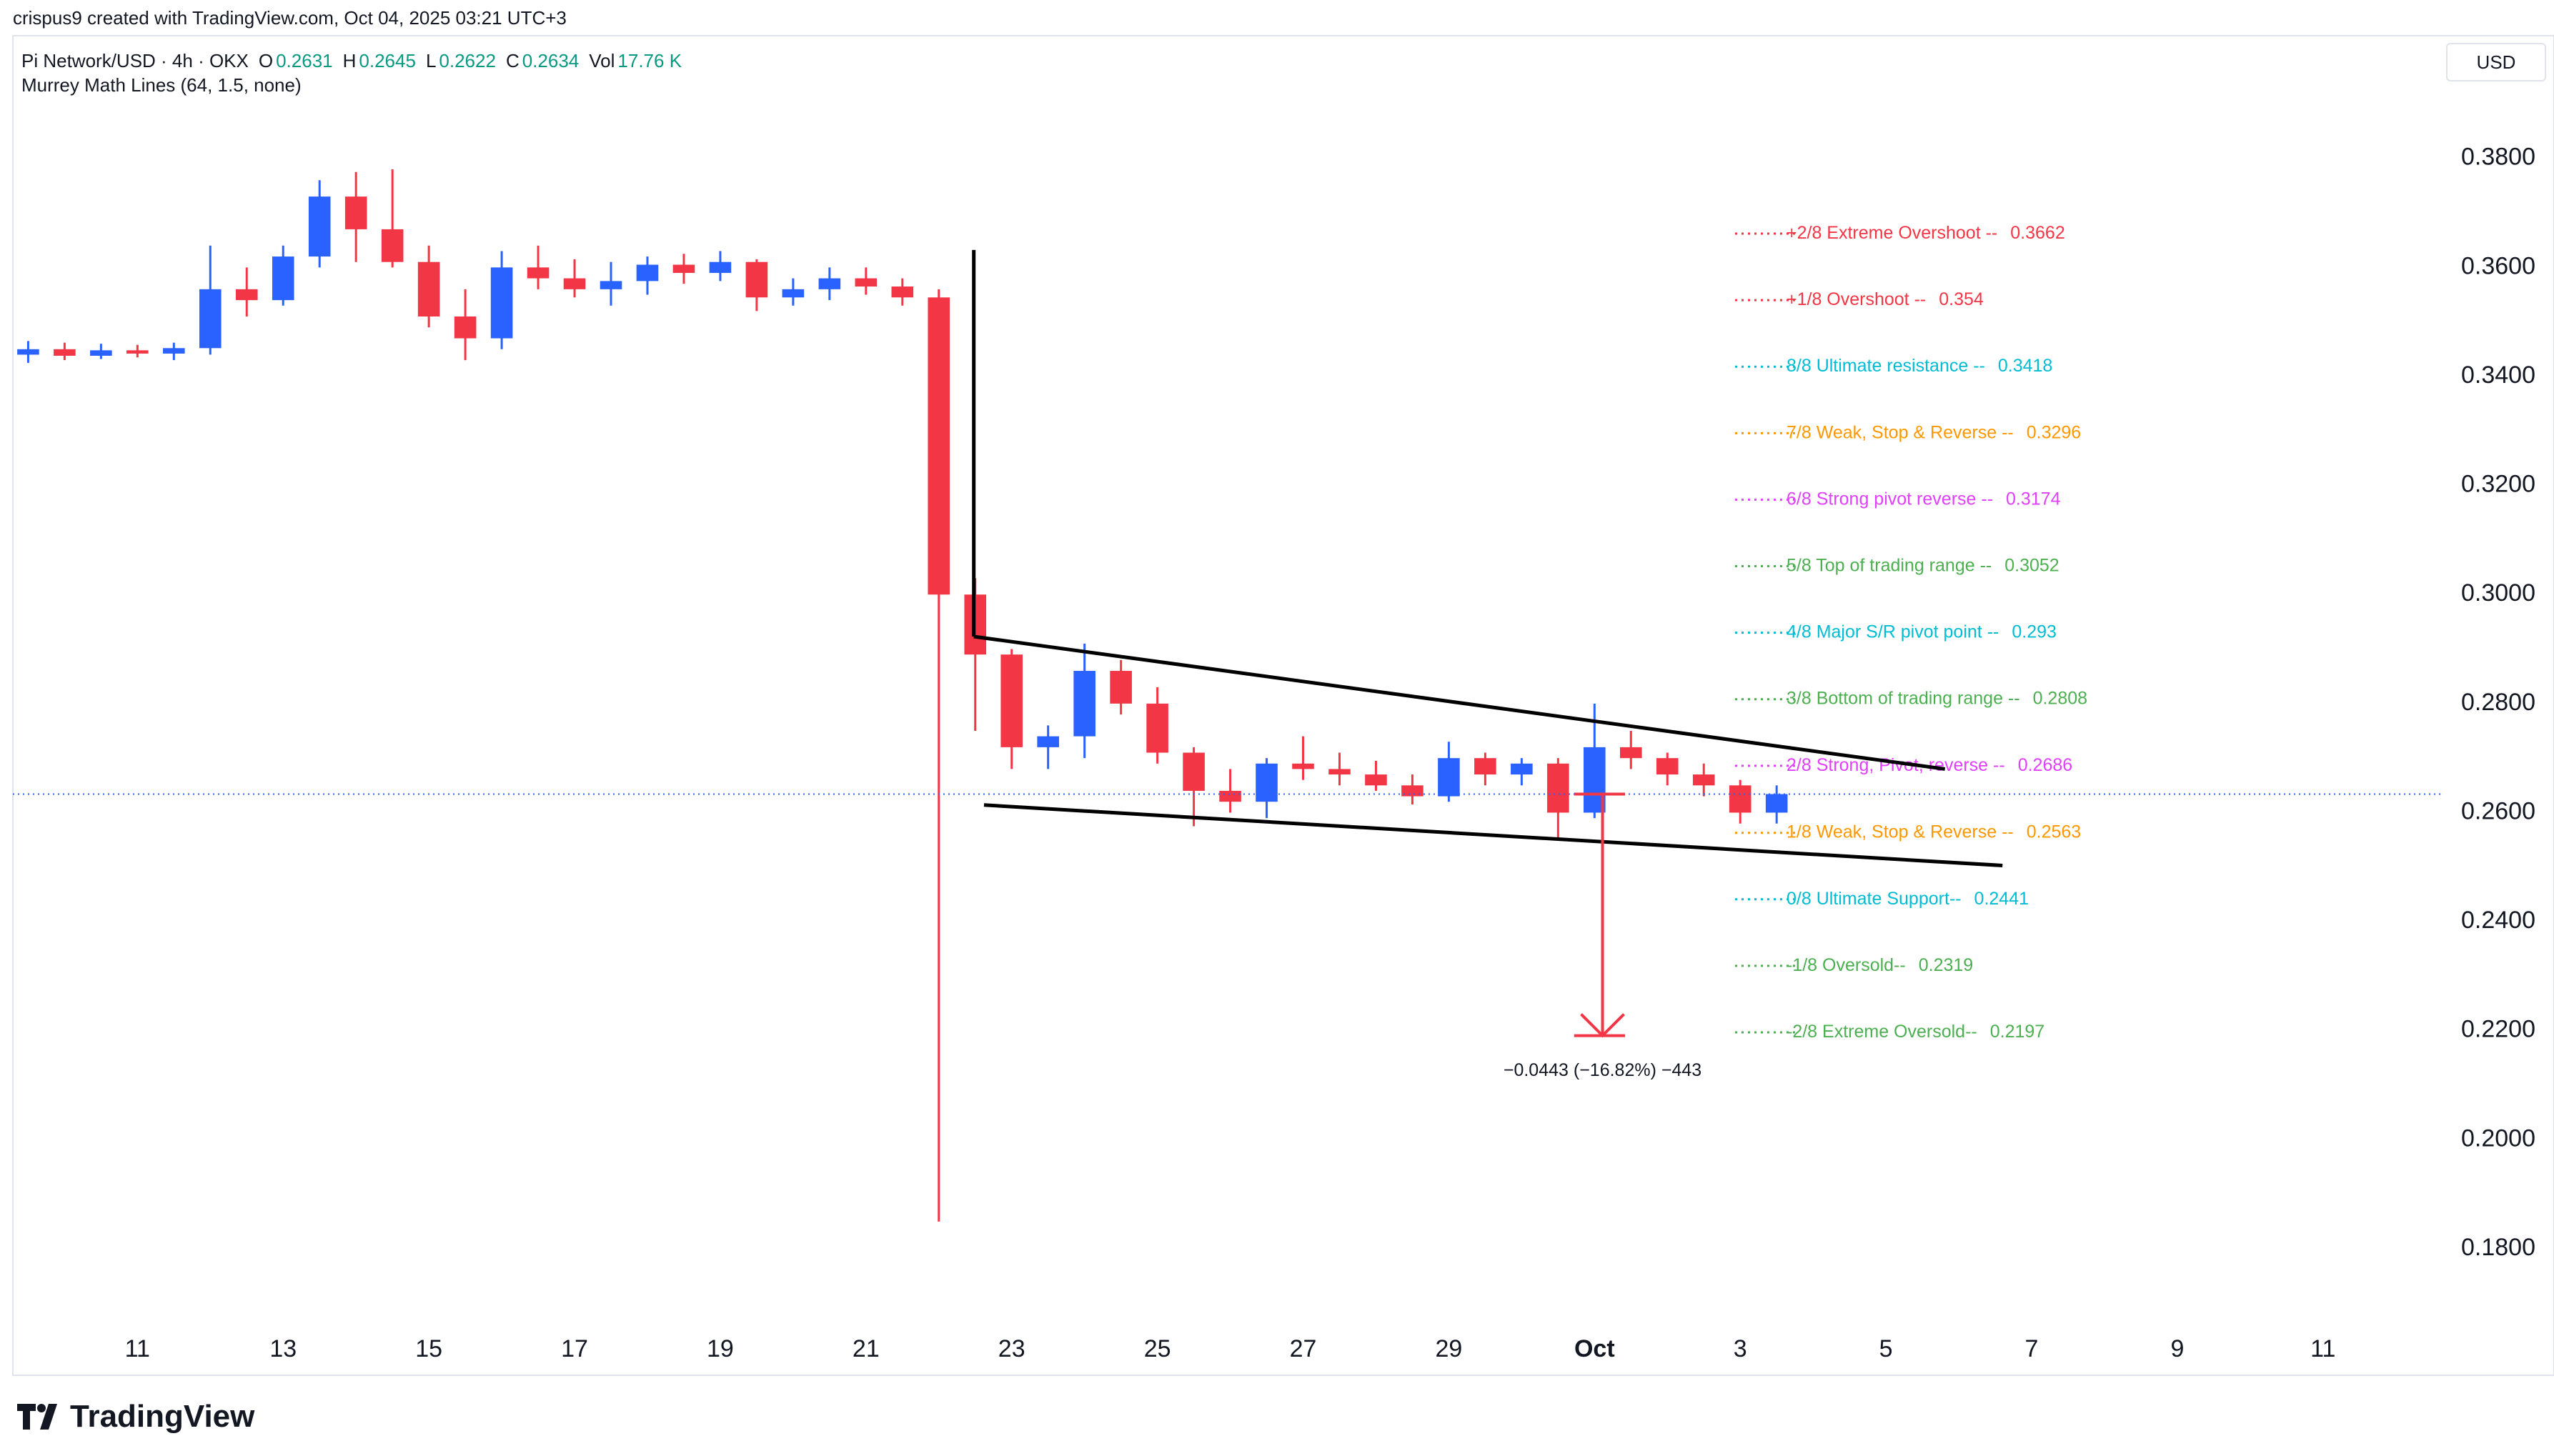 The image size is (2554, 1456). I want to click on murrey-label: 7/8 Weak, Stop & Reverse -- 0.3296, so click(1934, 432).